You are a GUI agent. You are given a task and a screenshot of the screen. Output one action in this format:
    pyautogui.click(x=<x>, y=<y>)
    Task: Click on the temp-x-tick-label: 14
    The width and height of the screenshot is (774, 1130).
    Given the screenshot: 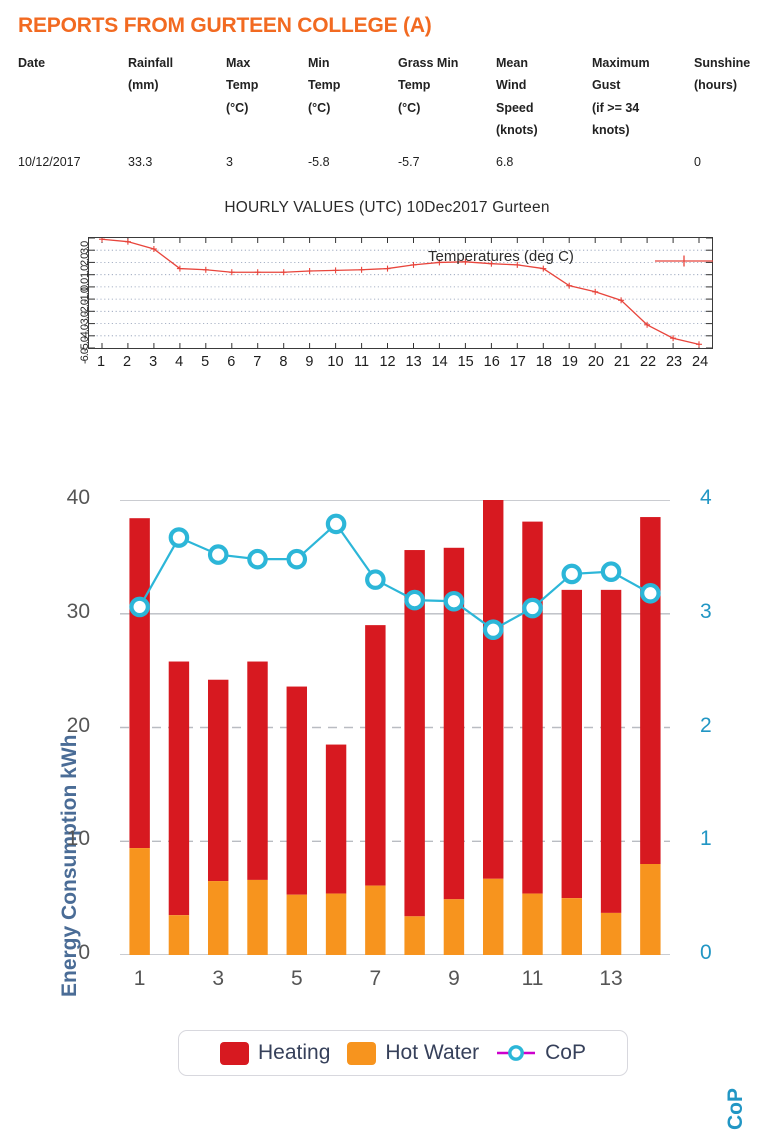 What is the action you would take?
    pyautogui.click(x=439, y=362)
    